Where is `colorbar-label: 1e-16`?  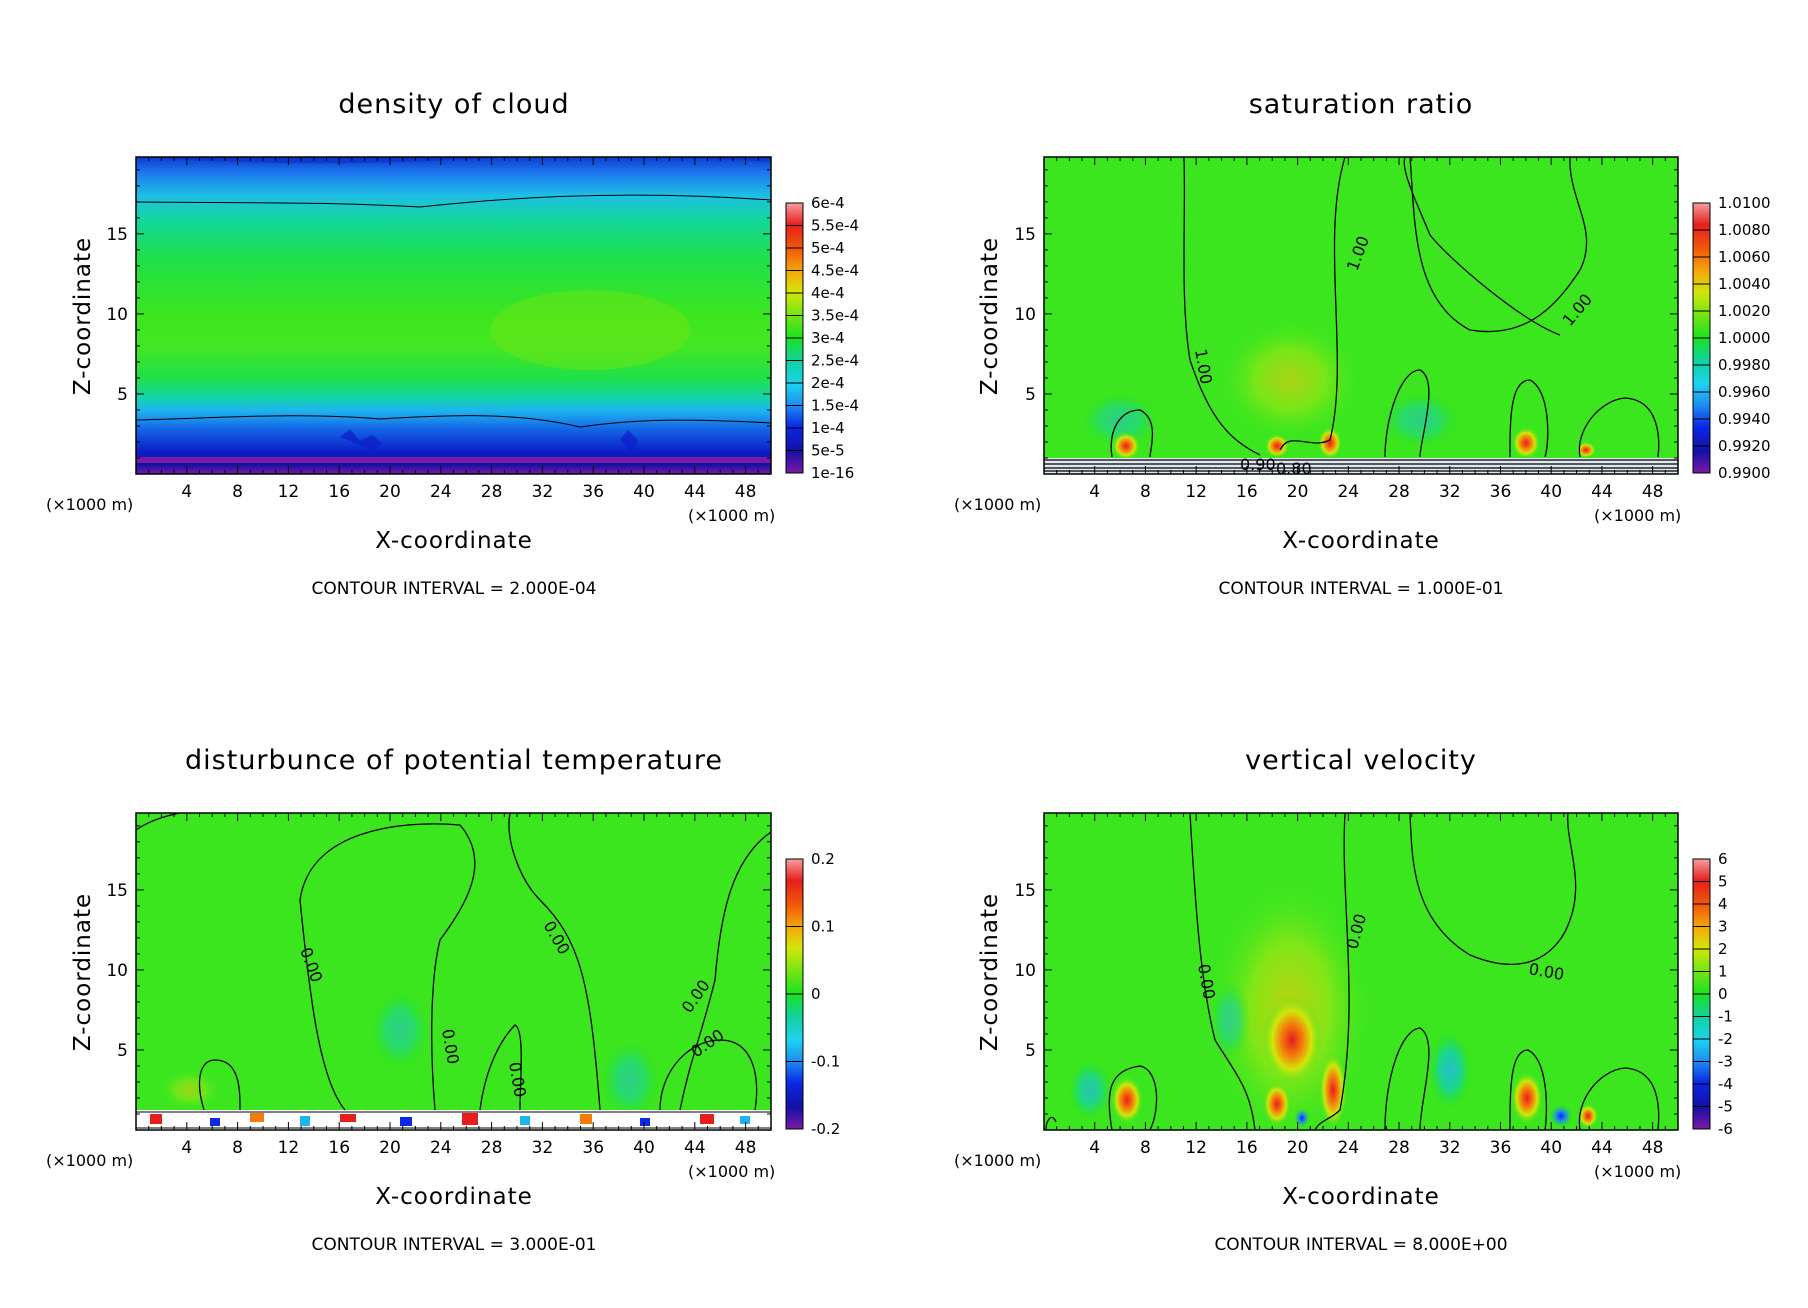
colorbar-label: 1e-16 is located at coordinates (832, 473).